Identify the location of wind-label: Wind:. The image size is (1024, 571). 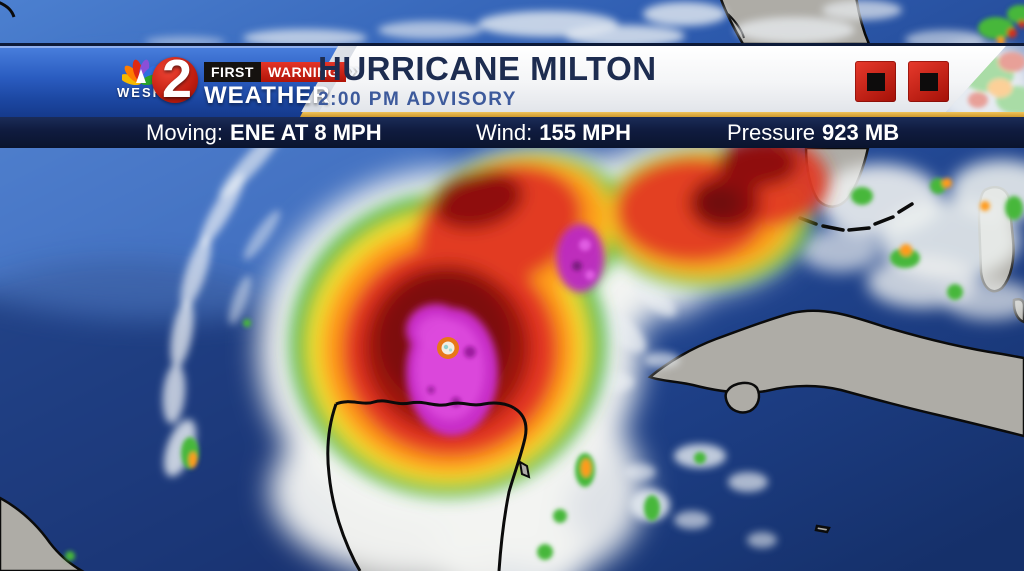
(504, 132).